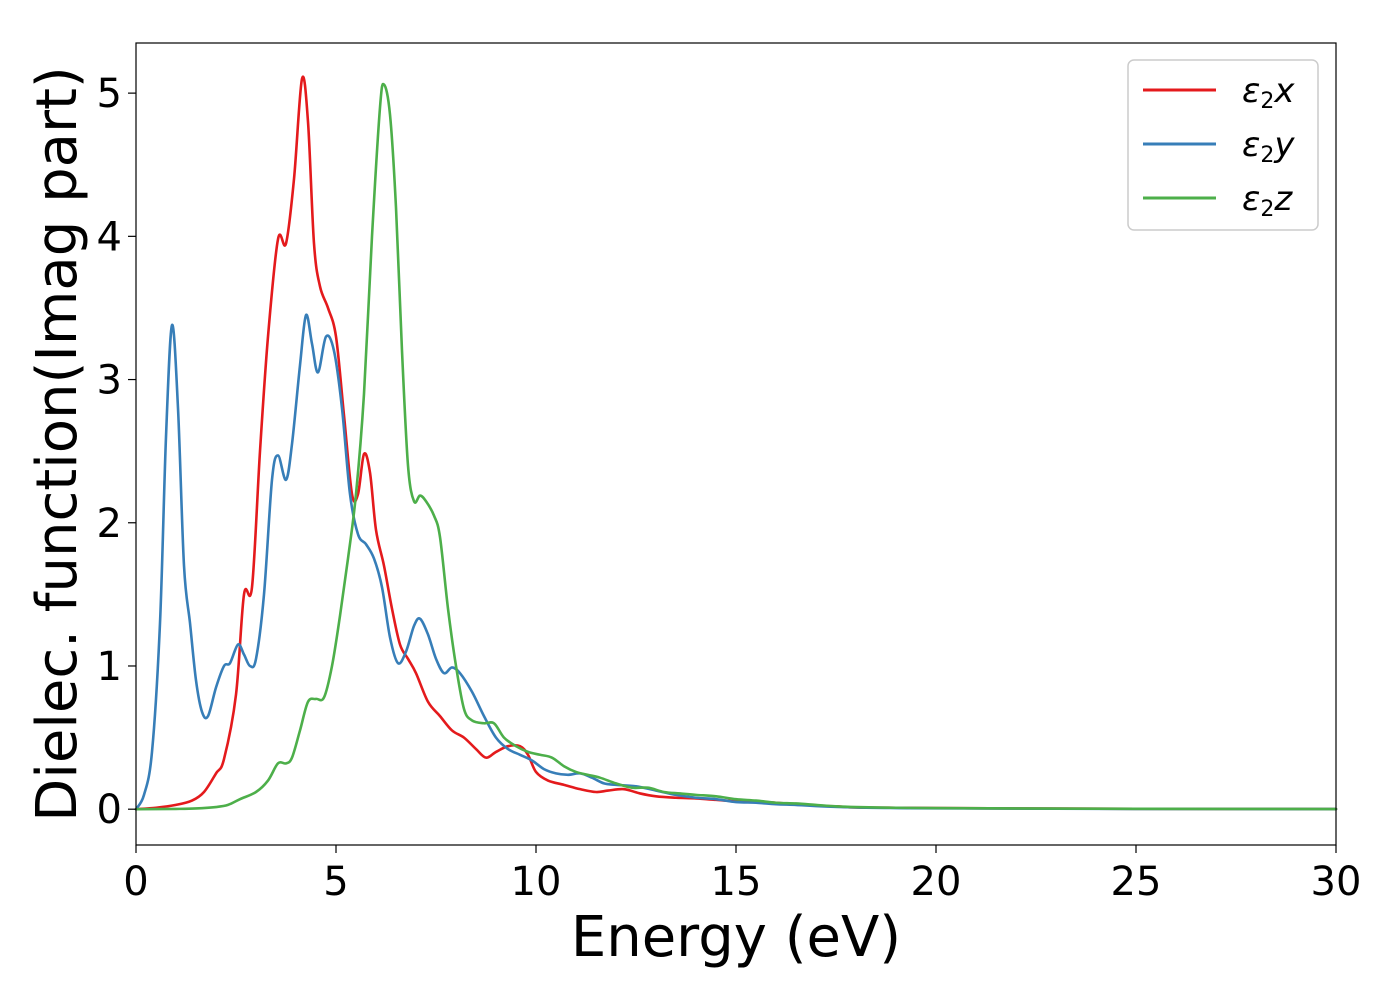 The height and width of the screenshot is (1000, 1400). What do you see at coordinates (109, 667) in the screenshot?
I see `y-tick-label: 1` at bounding box center [109, 667].